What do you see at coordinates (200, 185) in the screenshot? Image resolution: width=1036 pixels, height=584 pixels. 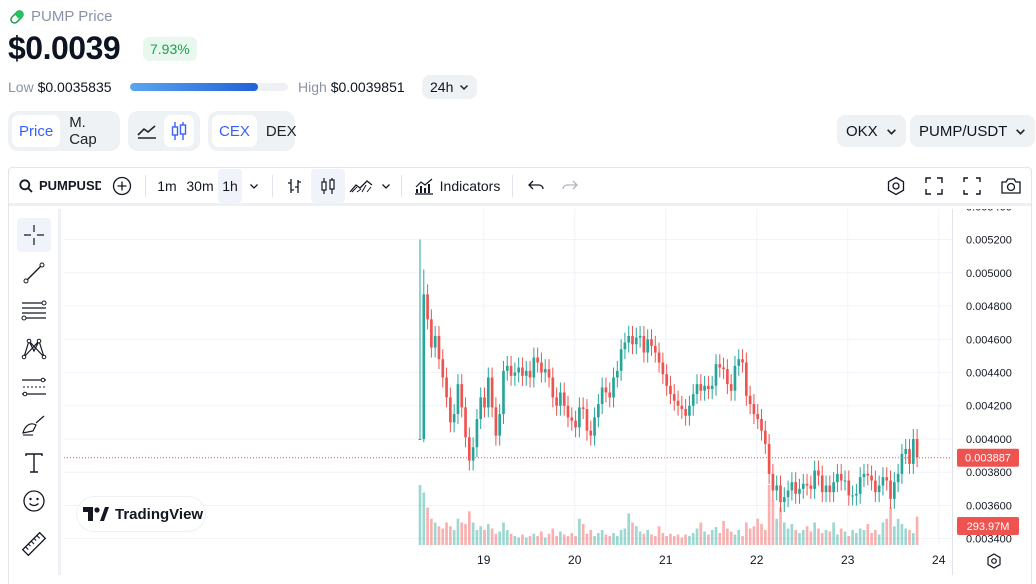 I see `interval-30m: 30m` at bounding box center [200, 185].